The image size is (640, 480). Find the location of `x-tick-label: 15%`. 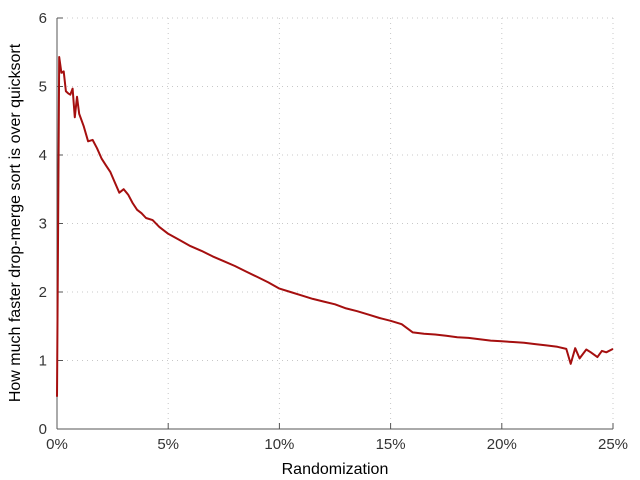

x-tick-label: 15% is located at coordinates (391, 444).